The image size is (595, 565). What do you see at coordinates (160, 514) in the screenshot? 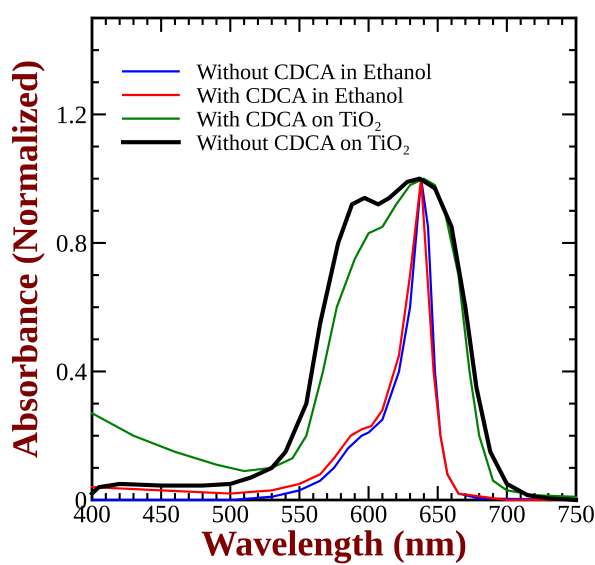
I see `x-tick-label: 450` at bounding box center [160, 514].